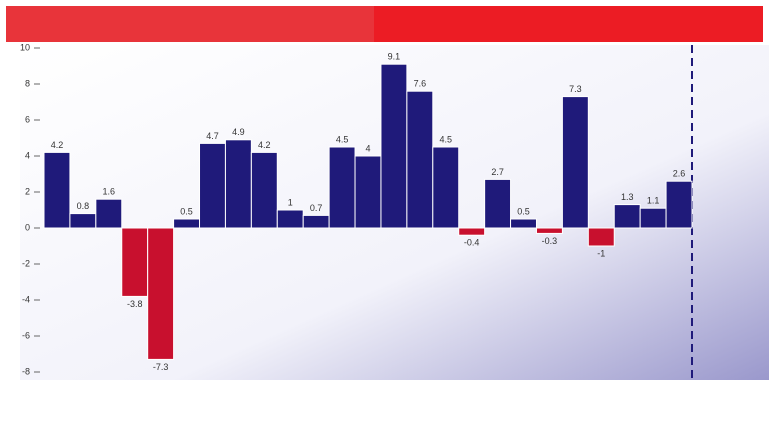  Describe the element at coordinates (238, 132) in the screenshot. I see `data-label: 4.9` at that location.